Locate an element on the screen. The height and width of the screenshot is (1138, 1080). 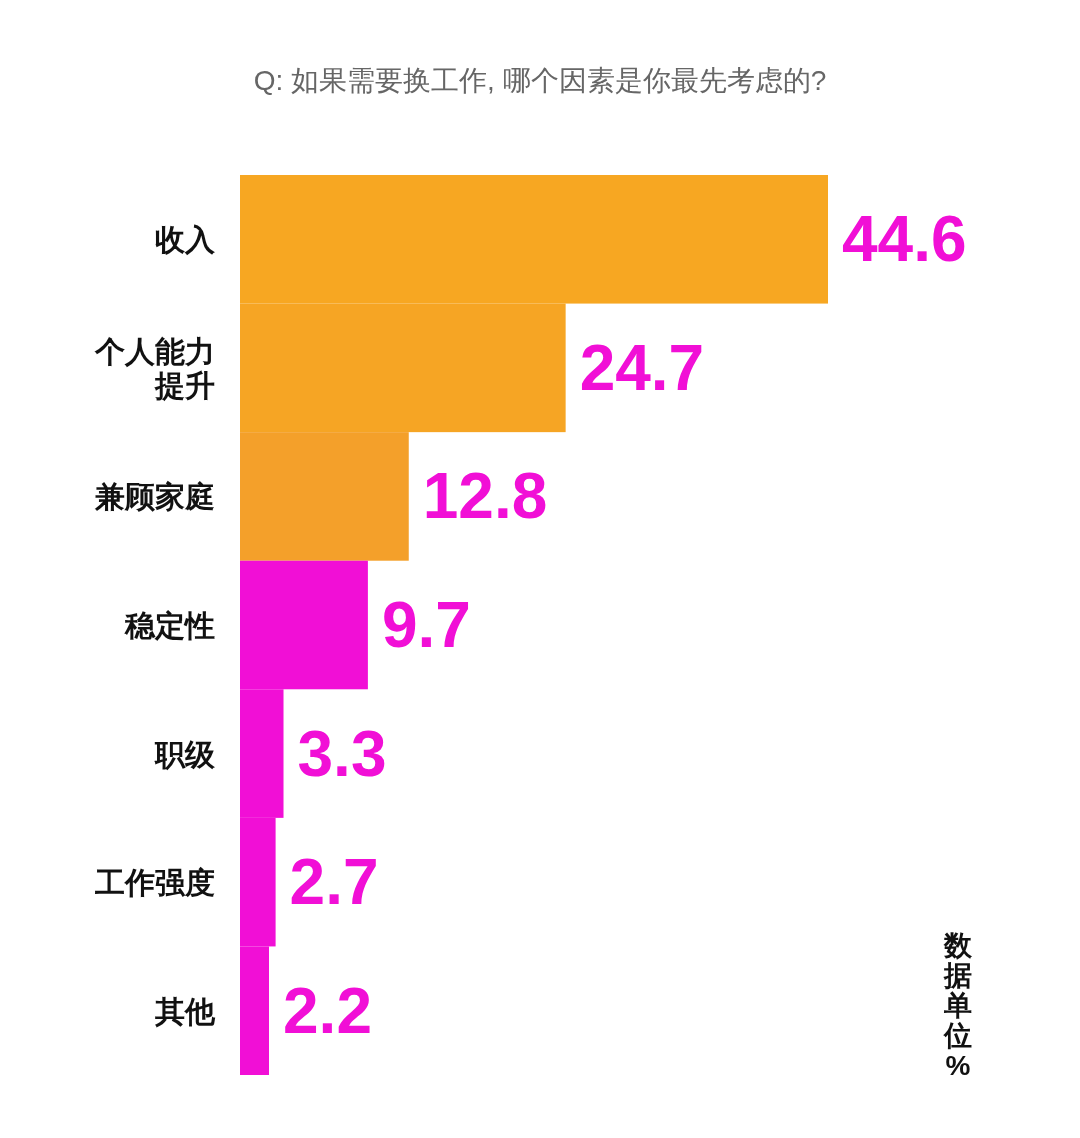
y-tick-label: 职级 is located at coordinates (185, 754).